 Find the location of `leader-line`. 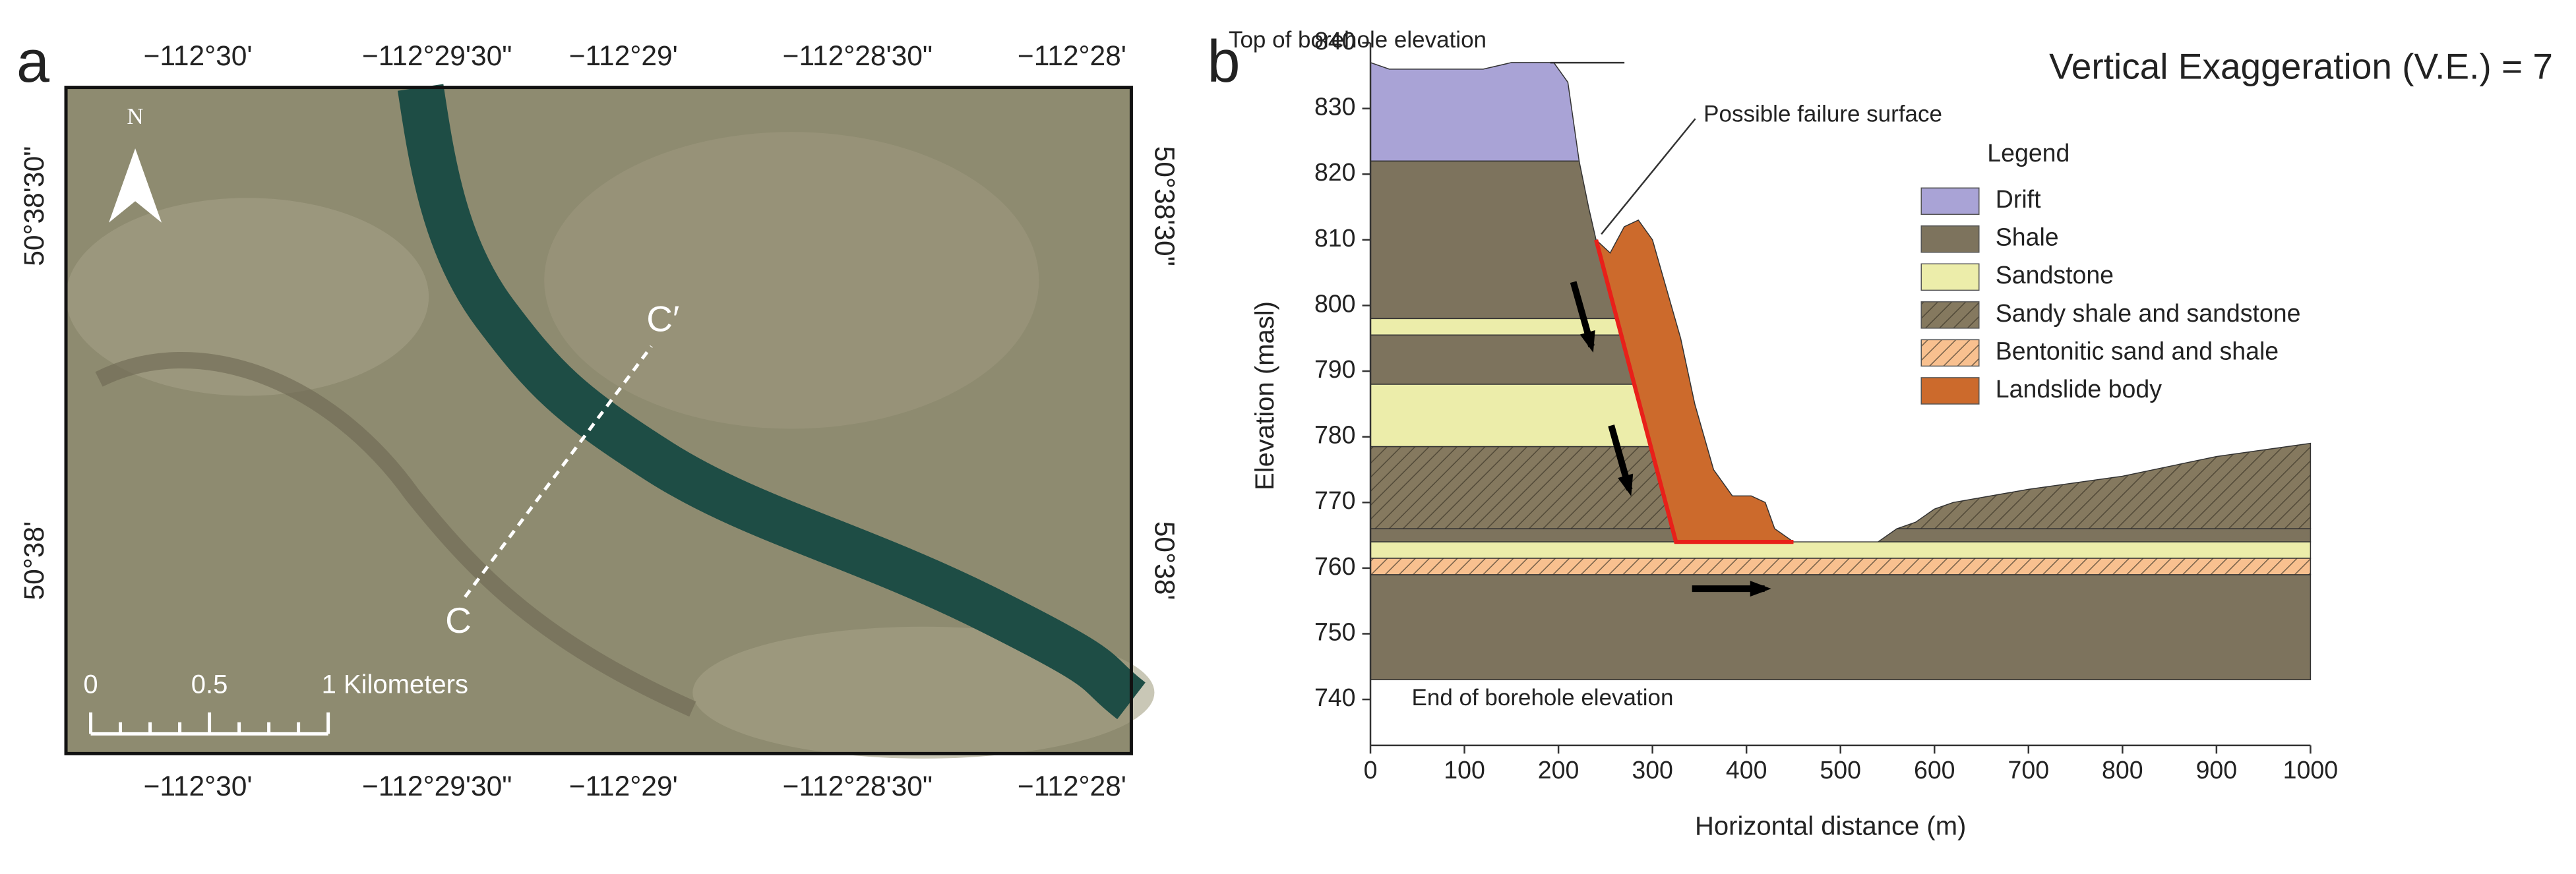

leader-line is located at coordinates (1648, 176).